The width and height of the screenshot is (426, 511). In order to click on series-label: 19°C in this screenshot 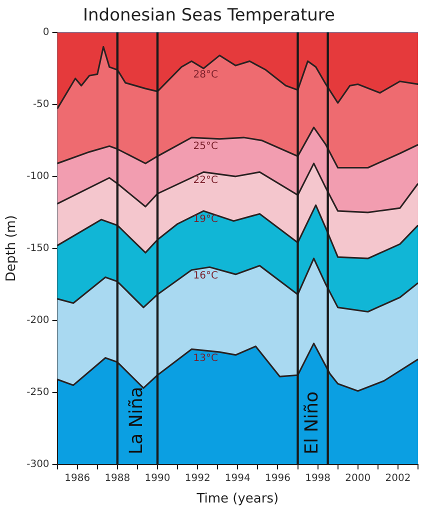, I will do `click(205, 220)`.